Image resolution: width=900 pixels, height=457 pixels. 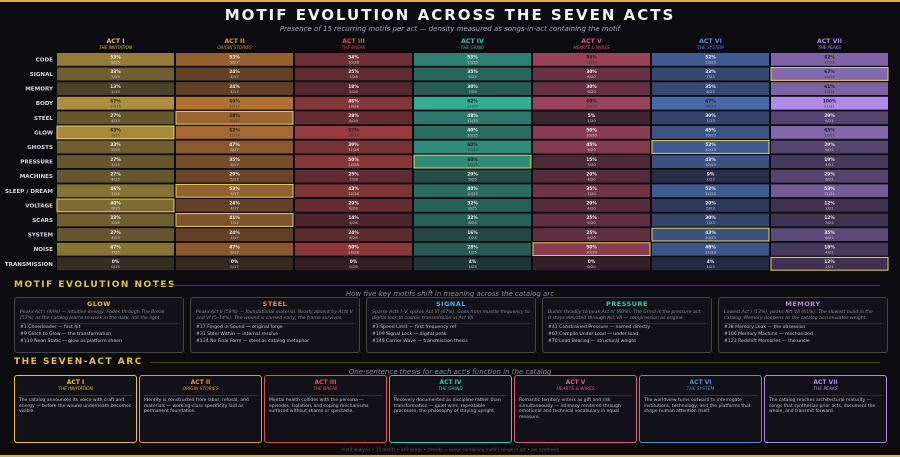 I want to click on row-label: SCARS, so click(x=42, y=221).